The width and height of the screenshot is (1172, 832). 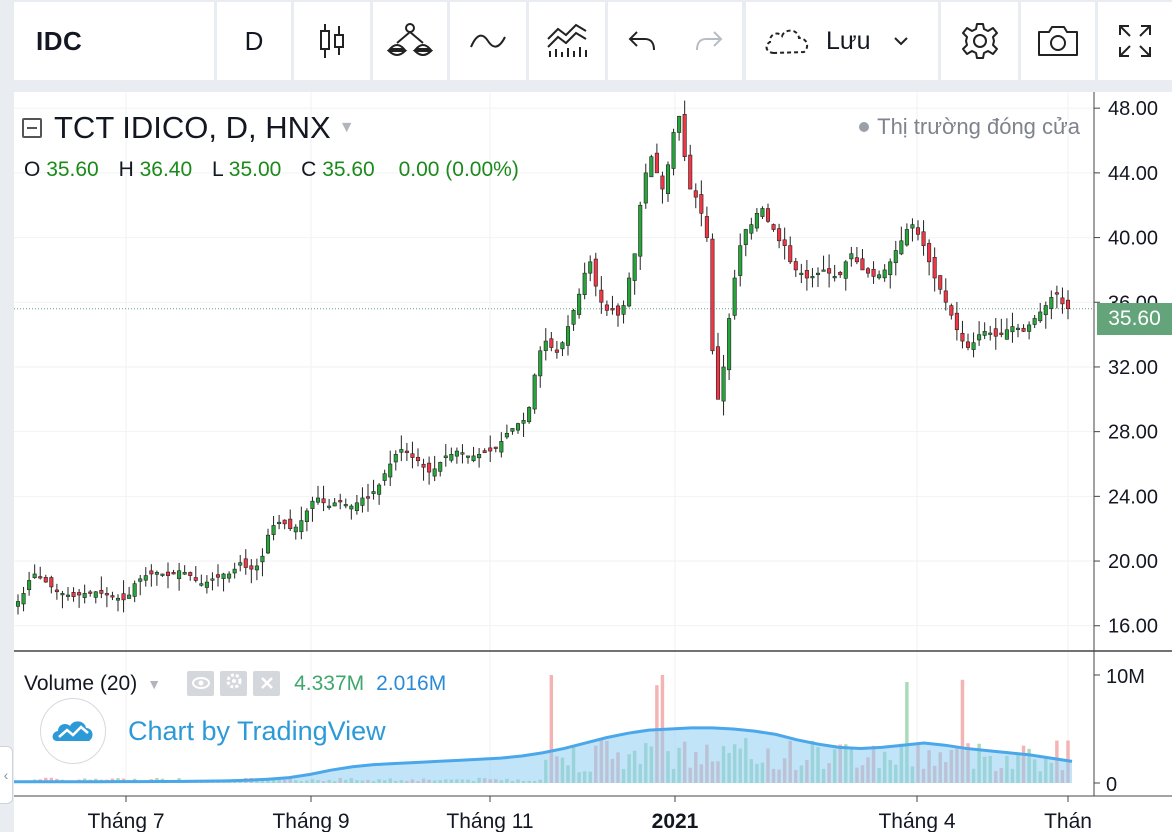 I want to click on price-tick-label: 48.00, so click(x=1133, y=109).